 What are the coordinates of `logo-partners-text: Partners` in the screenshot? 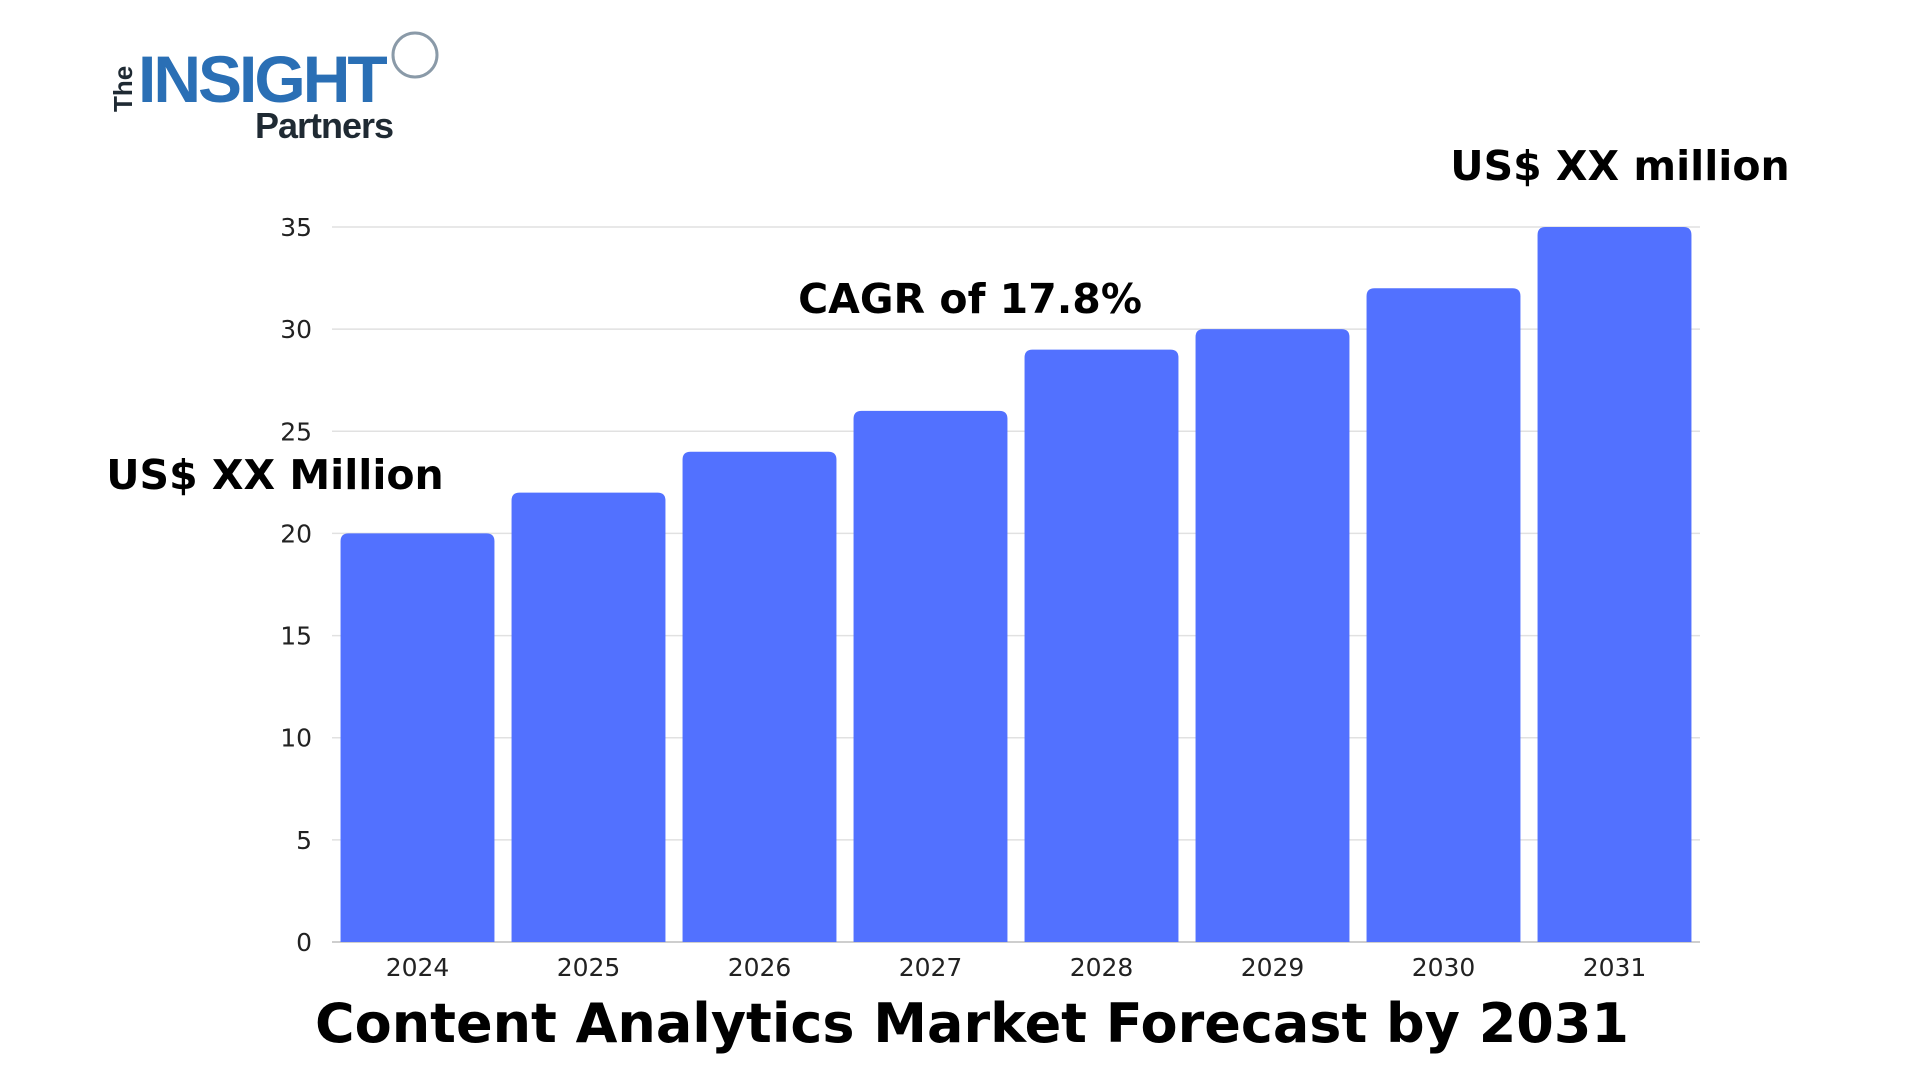 It's located at (324, 125).